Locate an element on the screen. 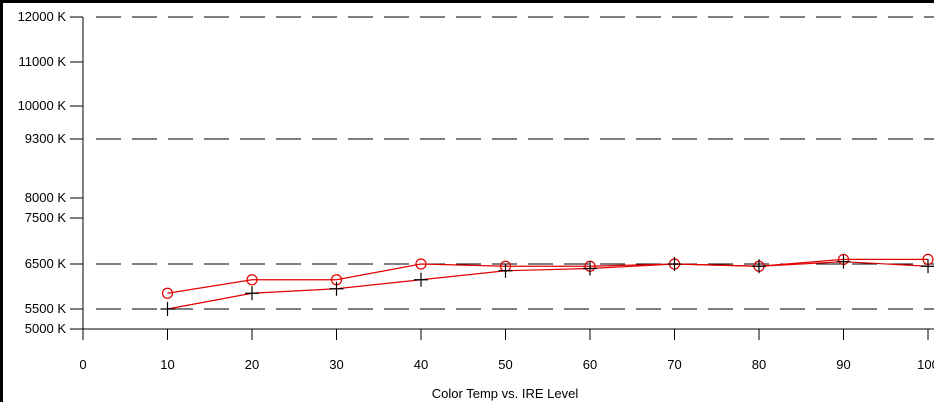 This screenshot has height=402, width=934. x-tick-label-60: 60 is located at coordinates (590, 364).